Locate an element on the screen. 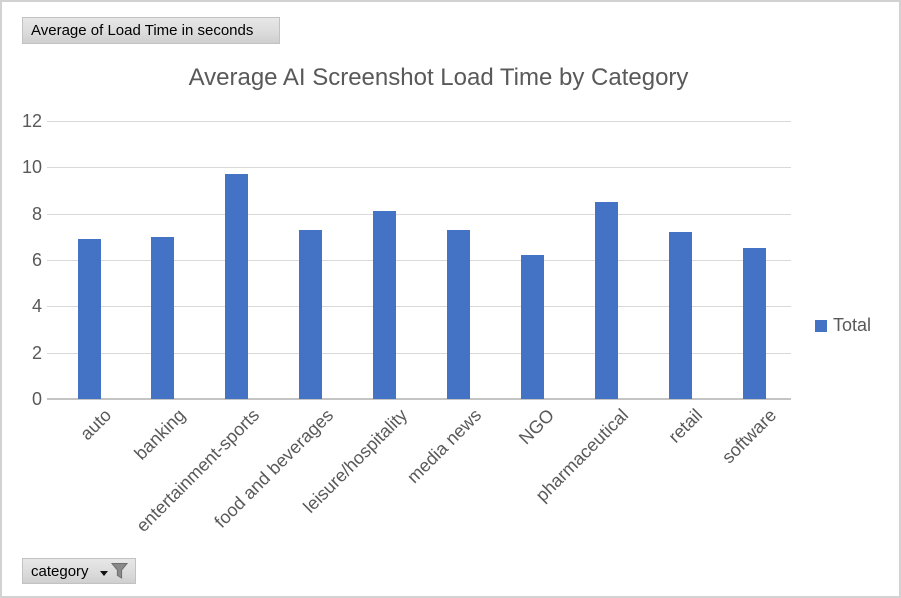 The width and height of the screenshot is (901, 598). y-axis-tick-label: 10 is located at coordinates (31, 167).